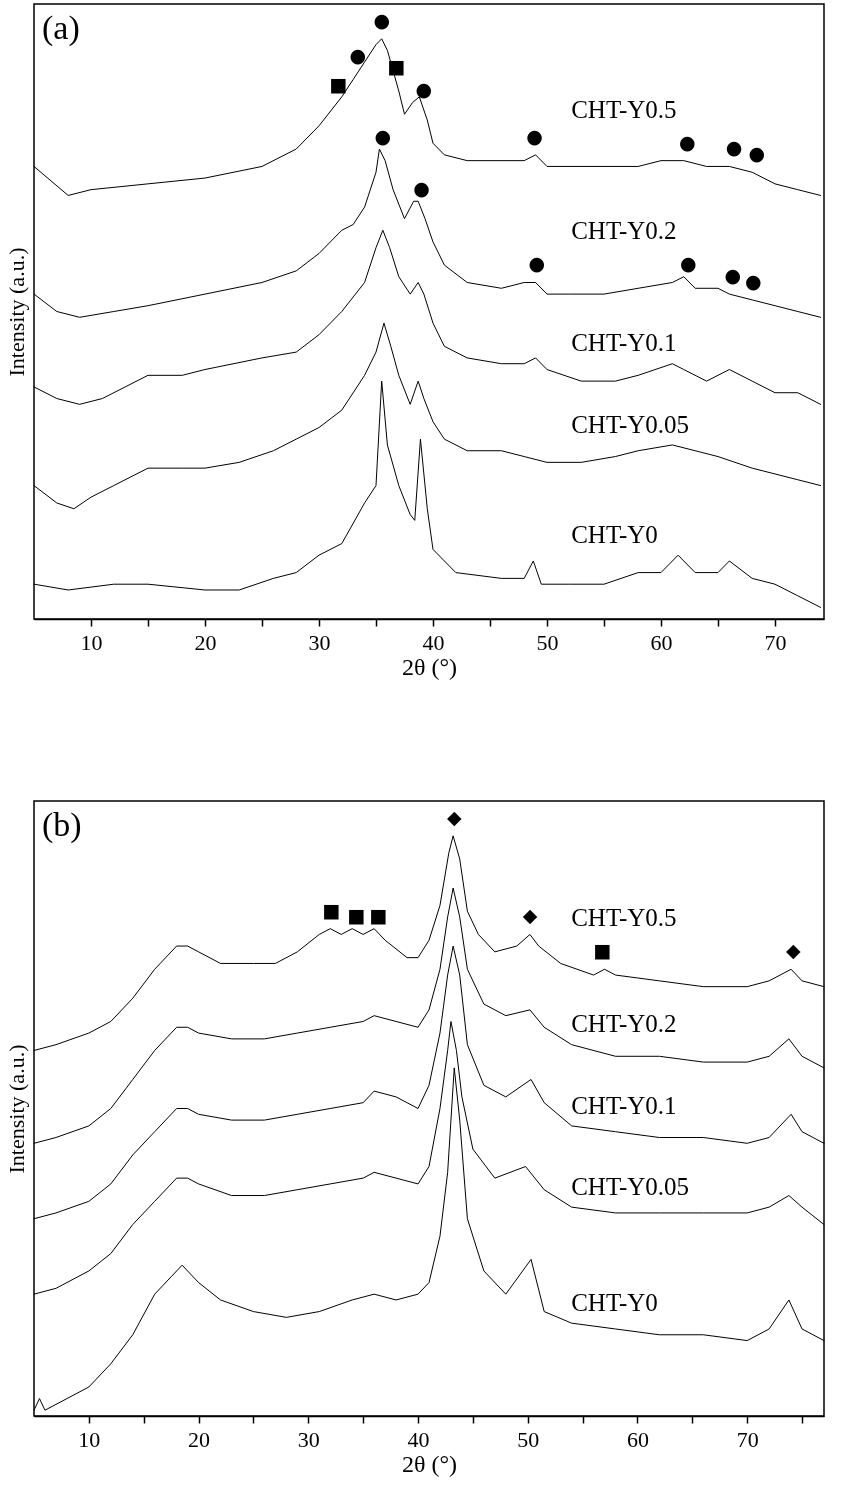 Image resolution: width=843 pixels, height=1496 pixels. What do you see at coordinates (61, 28) in the screenshot?
I see `chart-title: (a)` at bounding box center [61, 28].